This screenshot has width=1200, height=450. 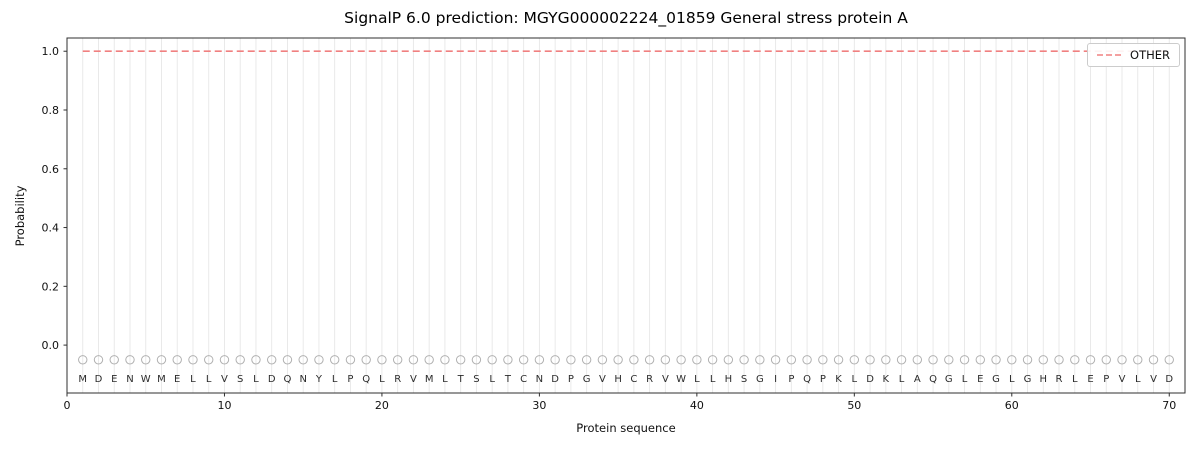 I want to click on svg-text: 0.4, so click(x=51, y=228).